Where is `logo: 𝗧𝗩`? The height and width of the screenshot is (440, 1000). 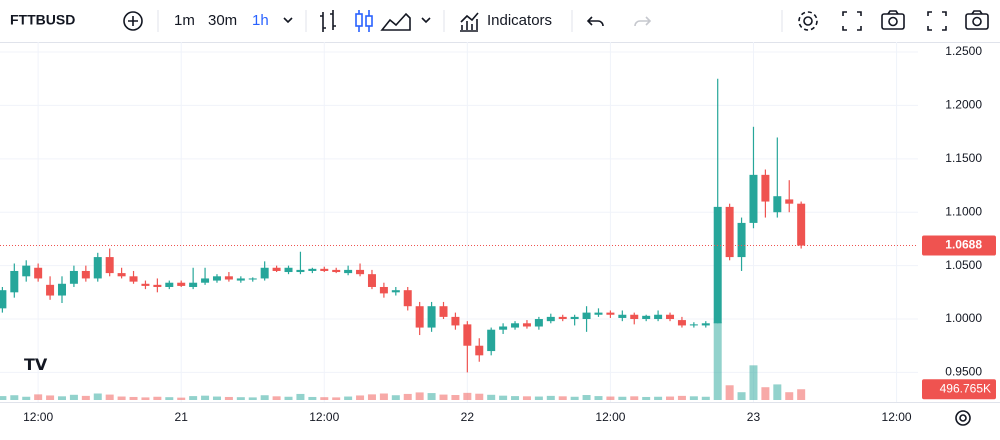
logo: 𝗧𝗩 is located at coordinates (36, 365).